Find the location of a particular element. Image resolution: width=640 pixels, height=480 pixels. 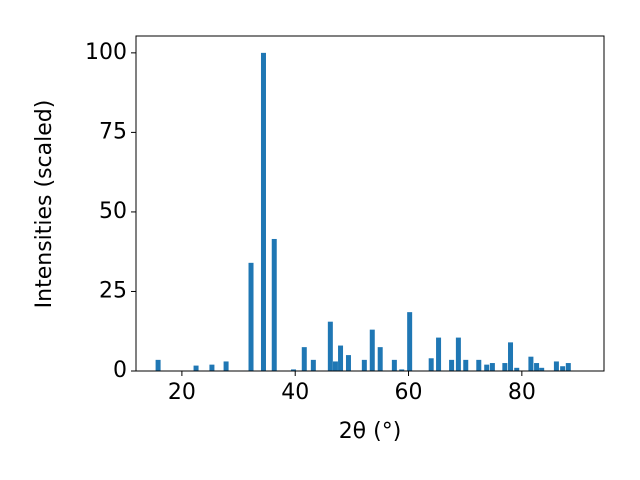

x-tick-label: 20 is located at coordinates (182, 392).